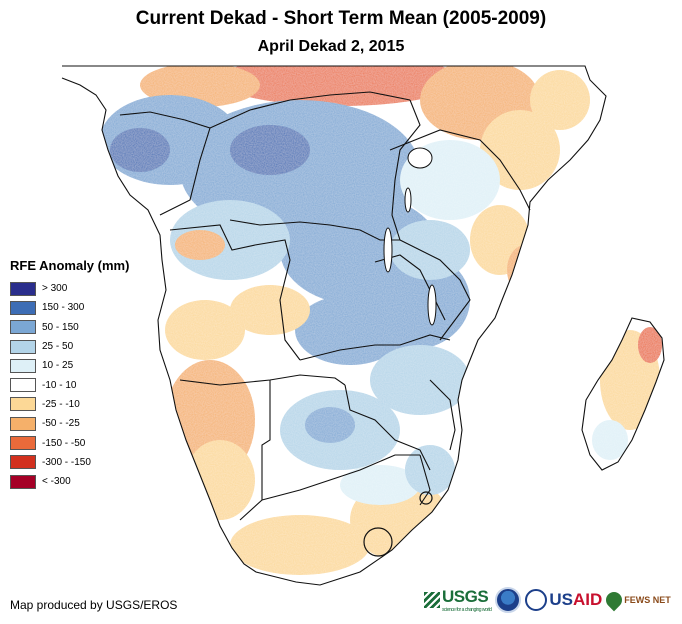  I want to click on legend-label: 10 - 25, so click(58, 366).